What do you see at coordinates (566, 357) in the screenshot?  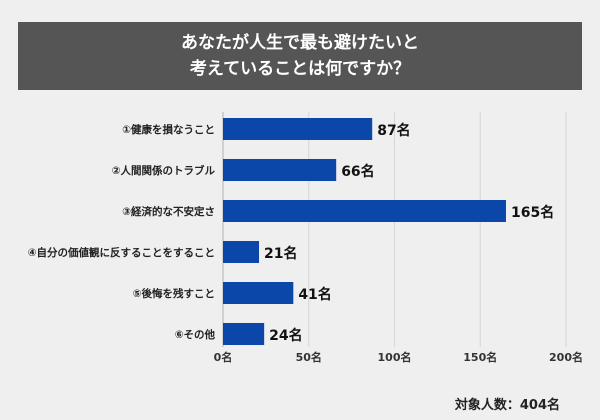 I see `x-tick-label: 200名` at bounding box center [566, 357].